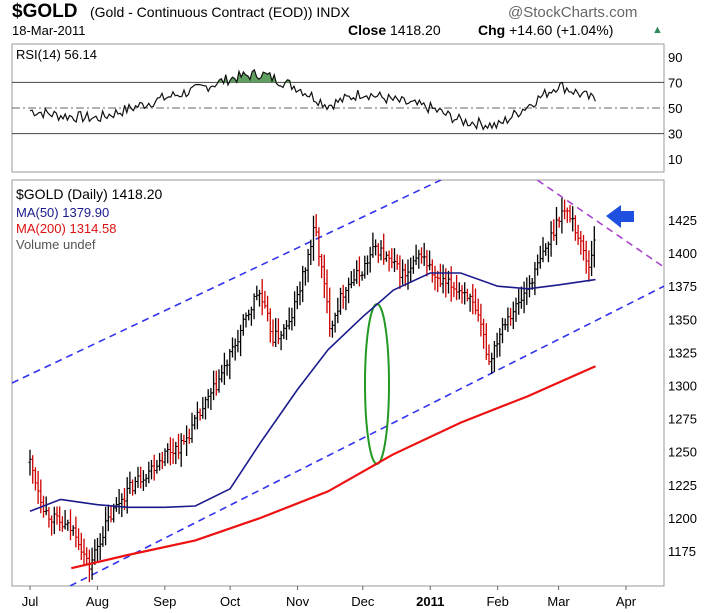 The width and height of the screenshot is (723, 613). Describe the element at coordinates (620, 216) in the screenshot. I see `annotation-arrow-icon` at that location.